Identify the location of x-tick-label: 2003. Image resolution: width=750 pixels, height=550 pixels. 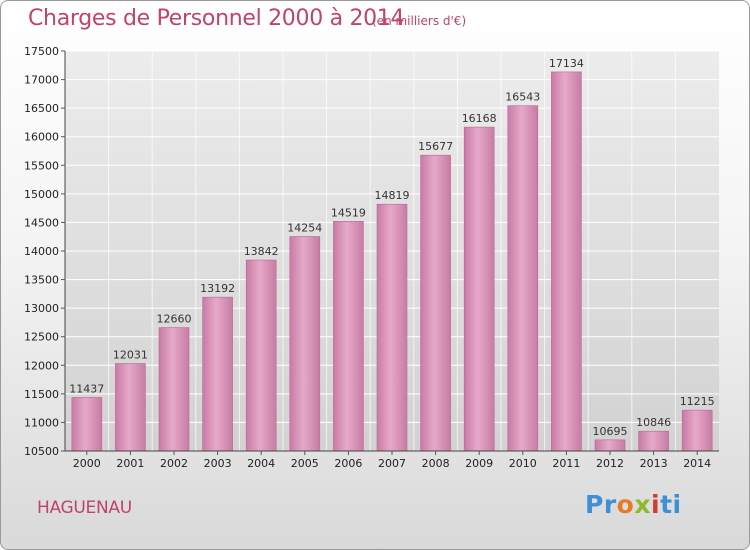
(218, 463).